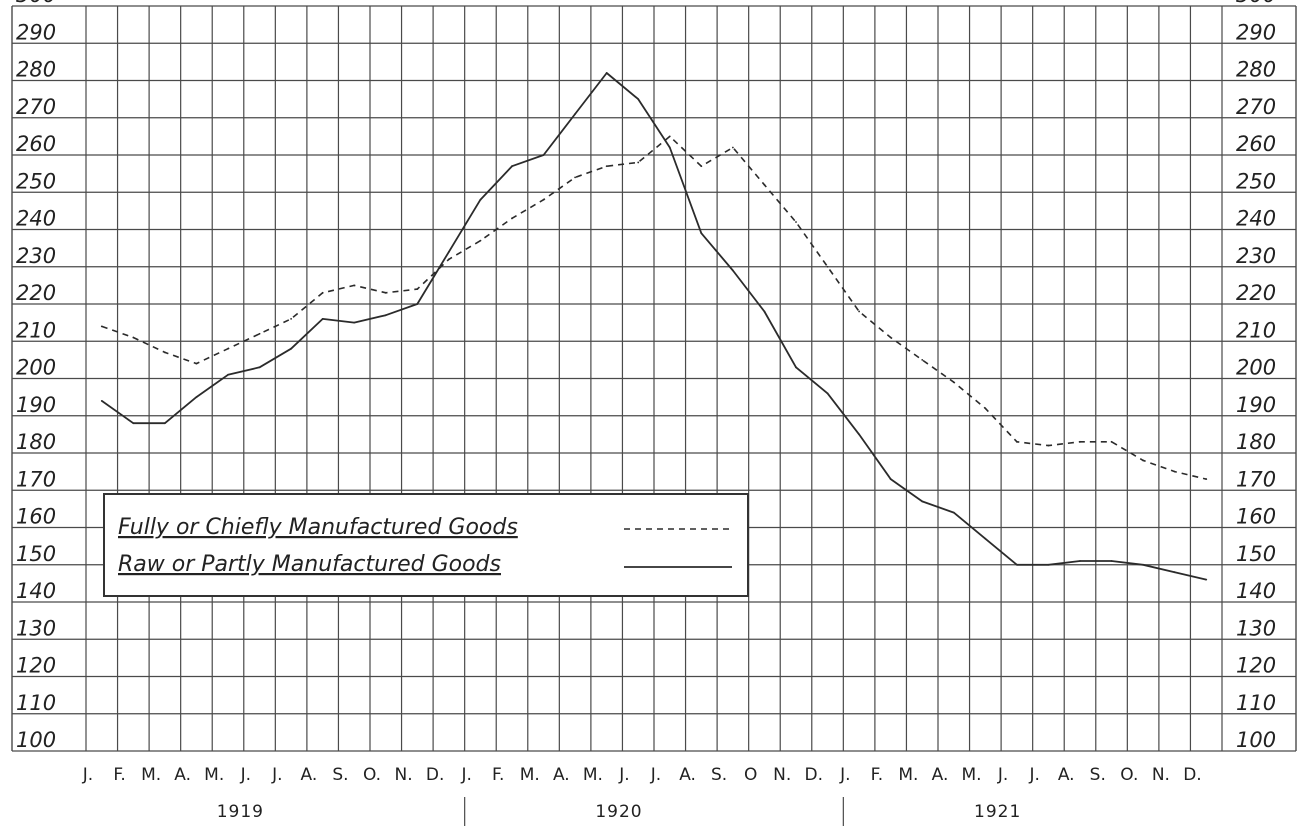 The image size is (1309, 828). What do you see at coordinates (1256, 256) in the screenshot?
I see `y-tick-label-right: 230` at bounding box center [1256, 256].